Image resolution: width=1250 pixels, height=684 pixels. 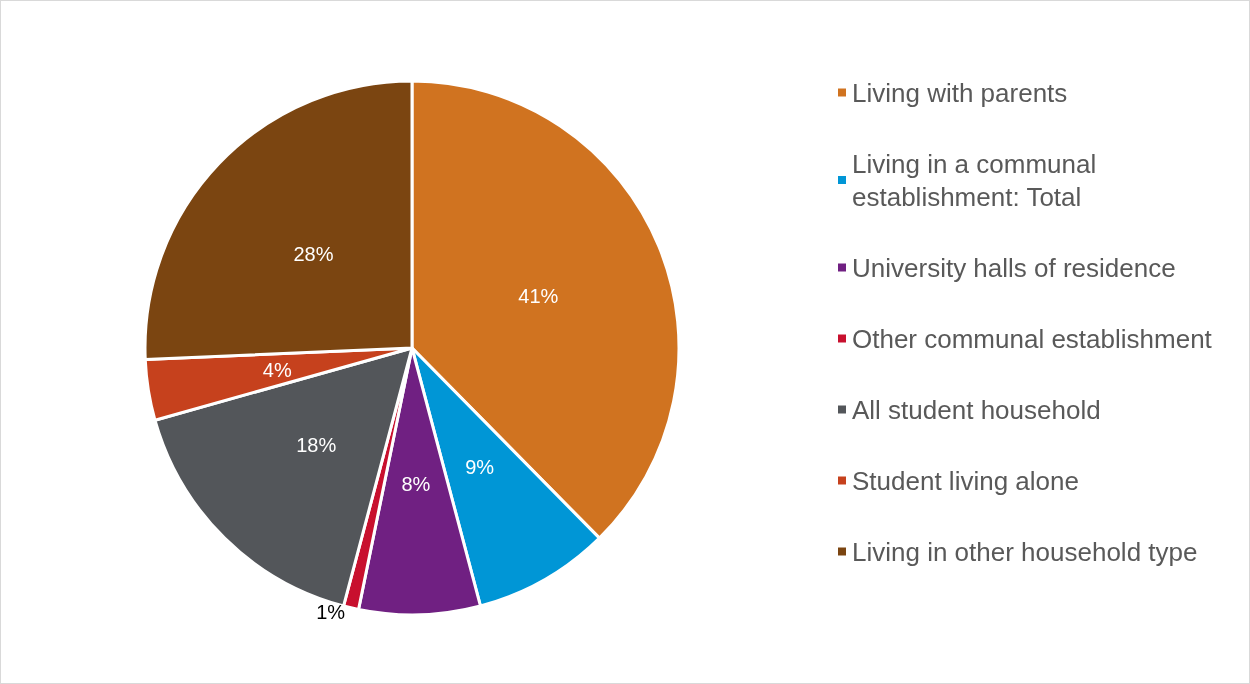 What do you see at coordinates (277, 369) in the screenshot?
I see `data-label: 4%` at bounding box center [277, 369].